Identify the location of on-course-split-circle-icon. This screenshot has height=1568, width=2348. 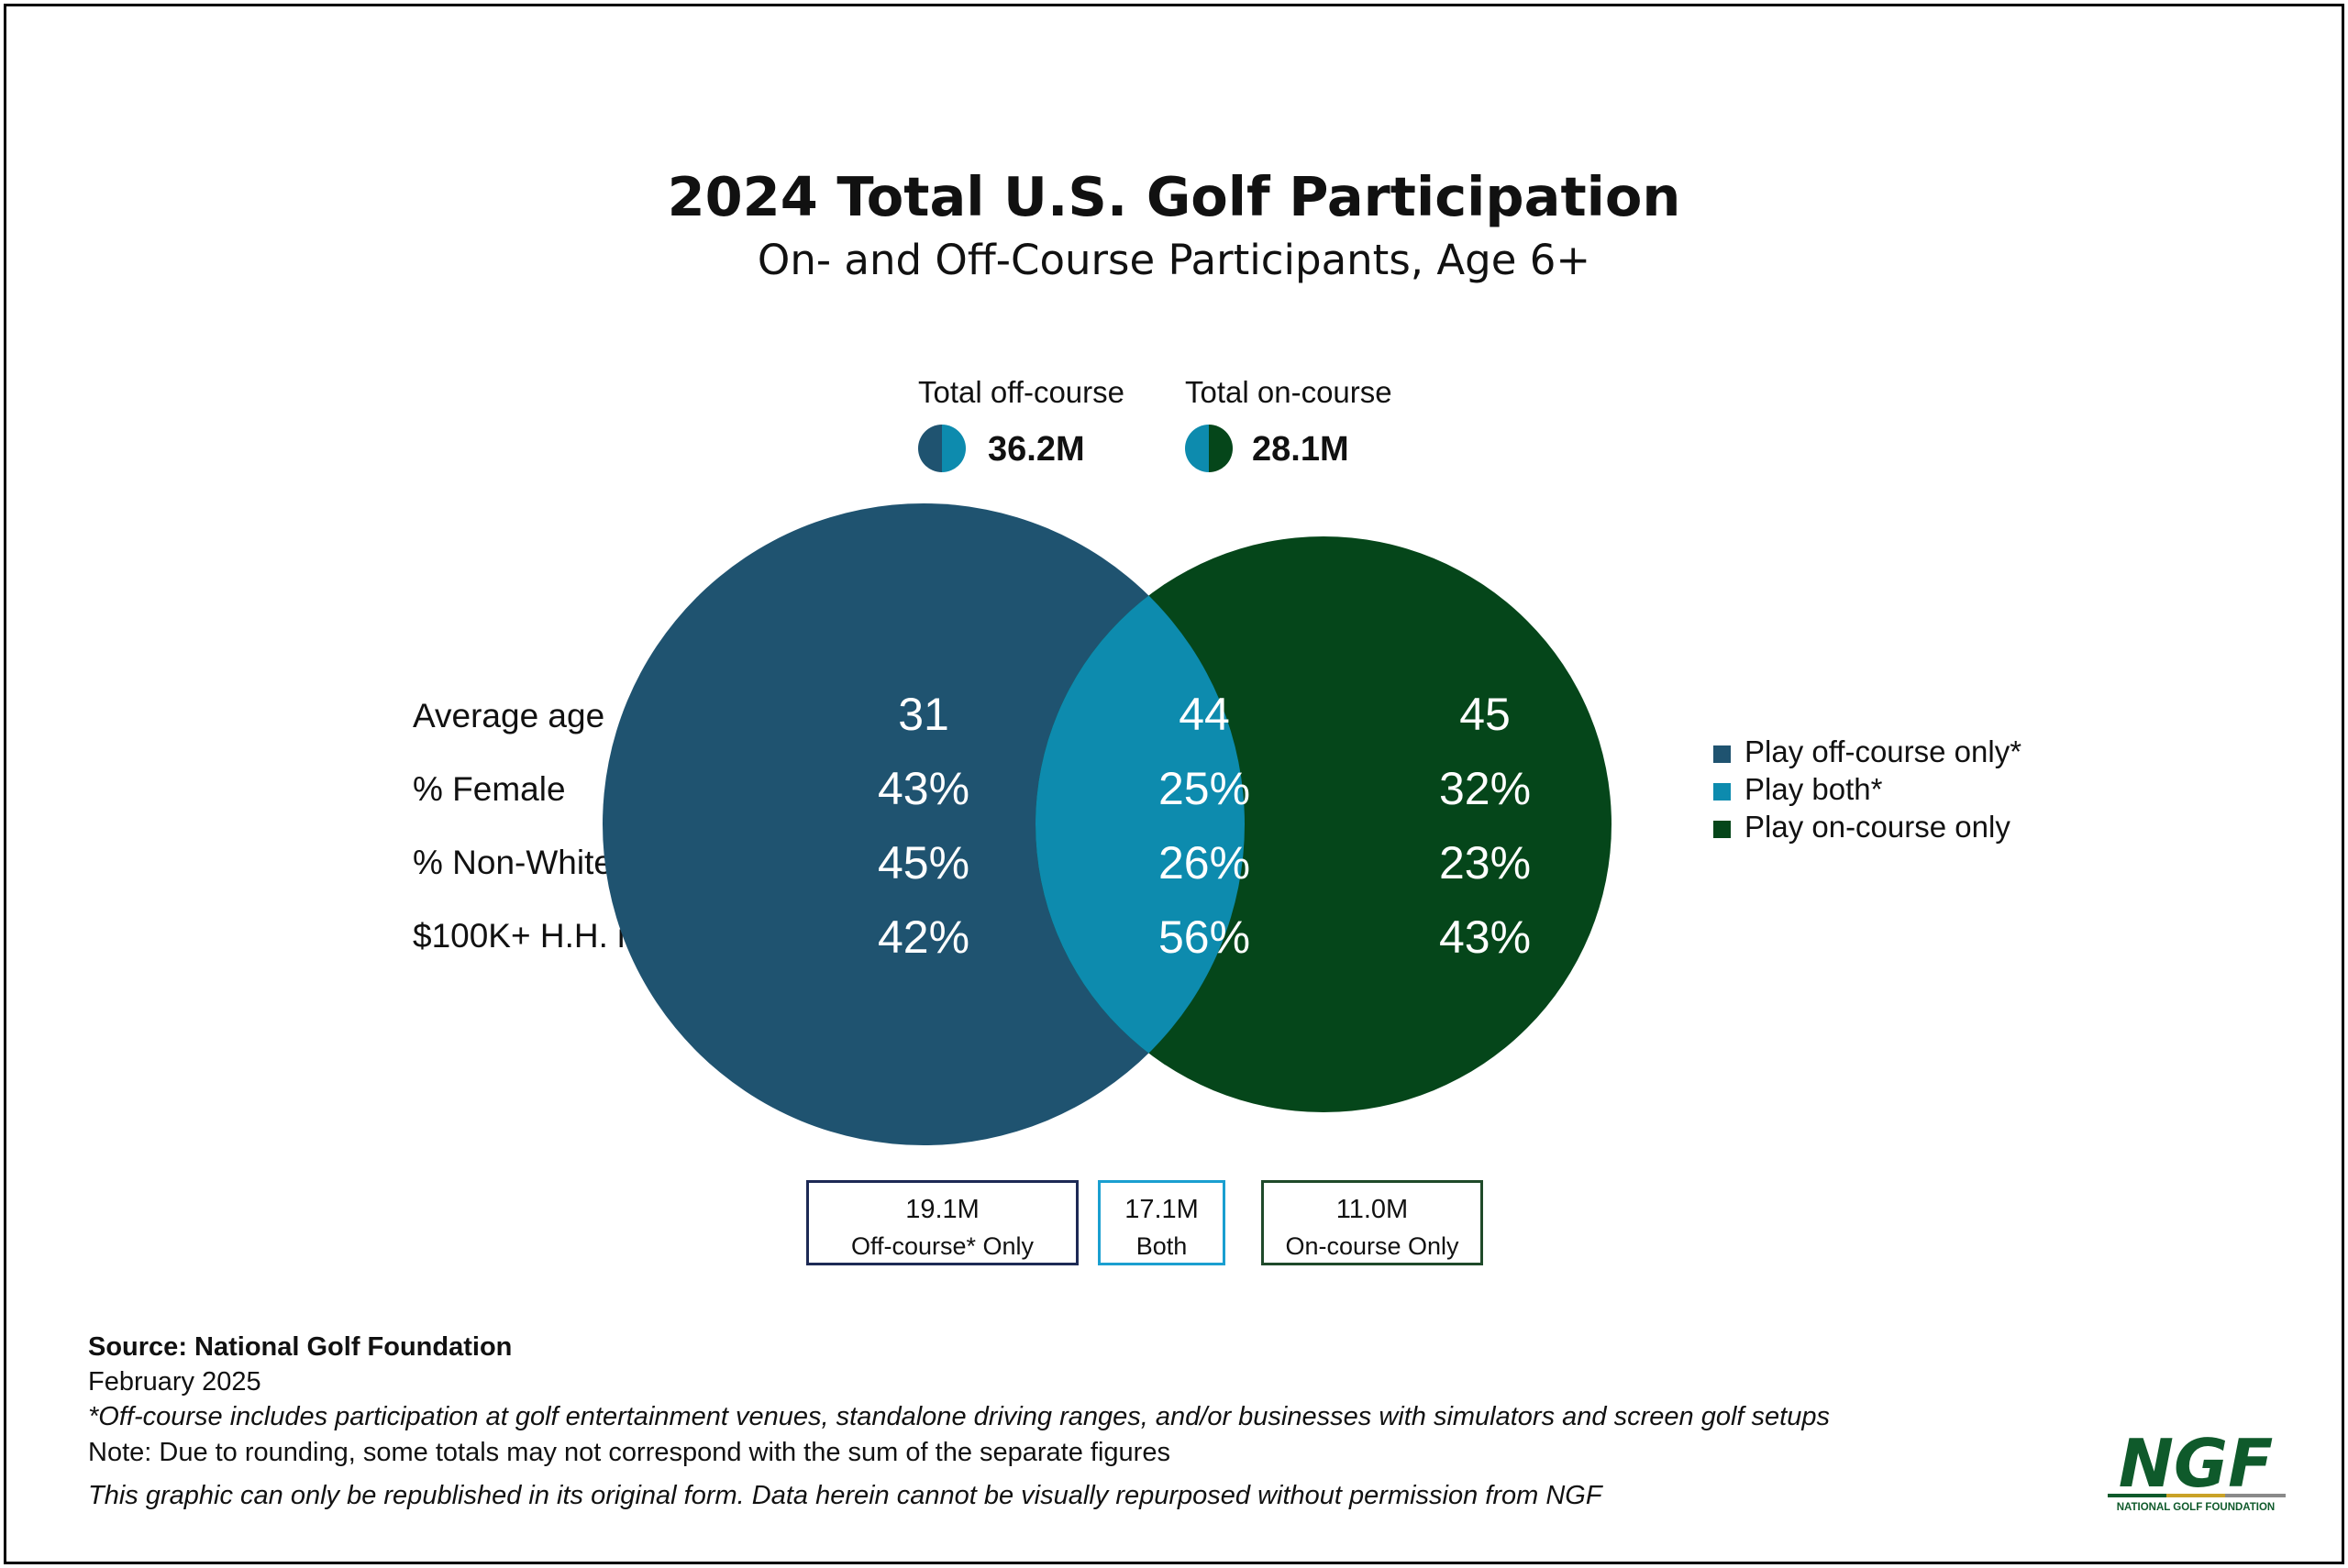
(1209, 449).